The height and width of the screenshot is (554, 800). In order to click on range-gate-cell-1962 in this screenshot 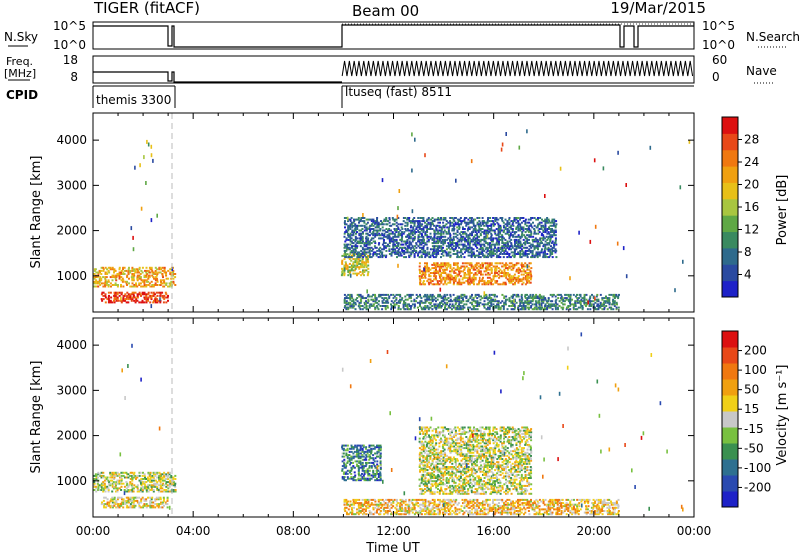, I will do `click(613, 301)`.